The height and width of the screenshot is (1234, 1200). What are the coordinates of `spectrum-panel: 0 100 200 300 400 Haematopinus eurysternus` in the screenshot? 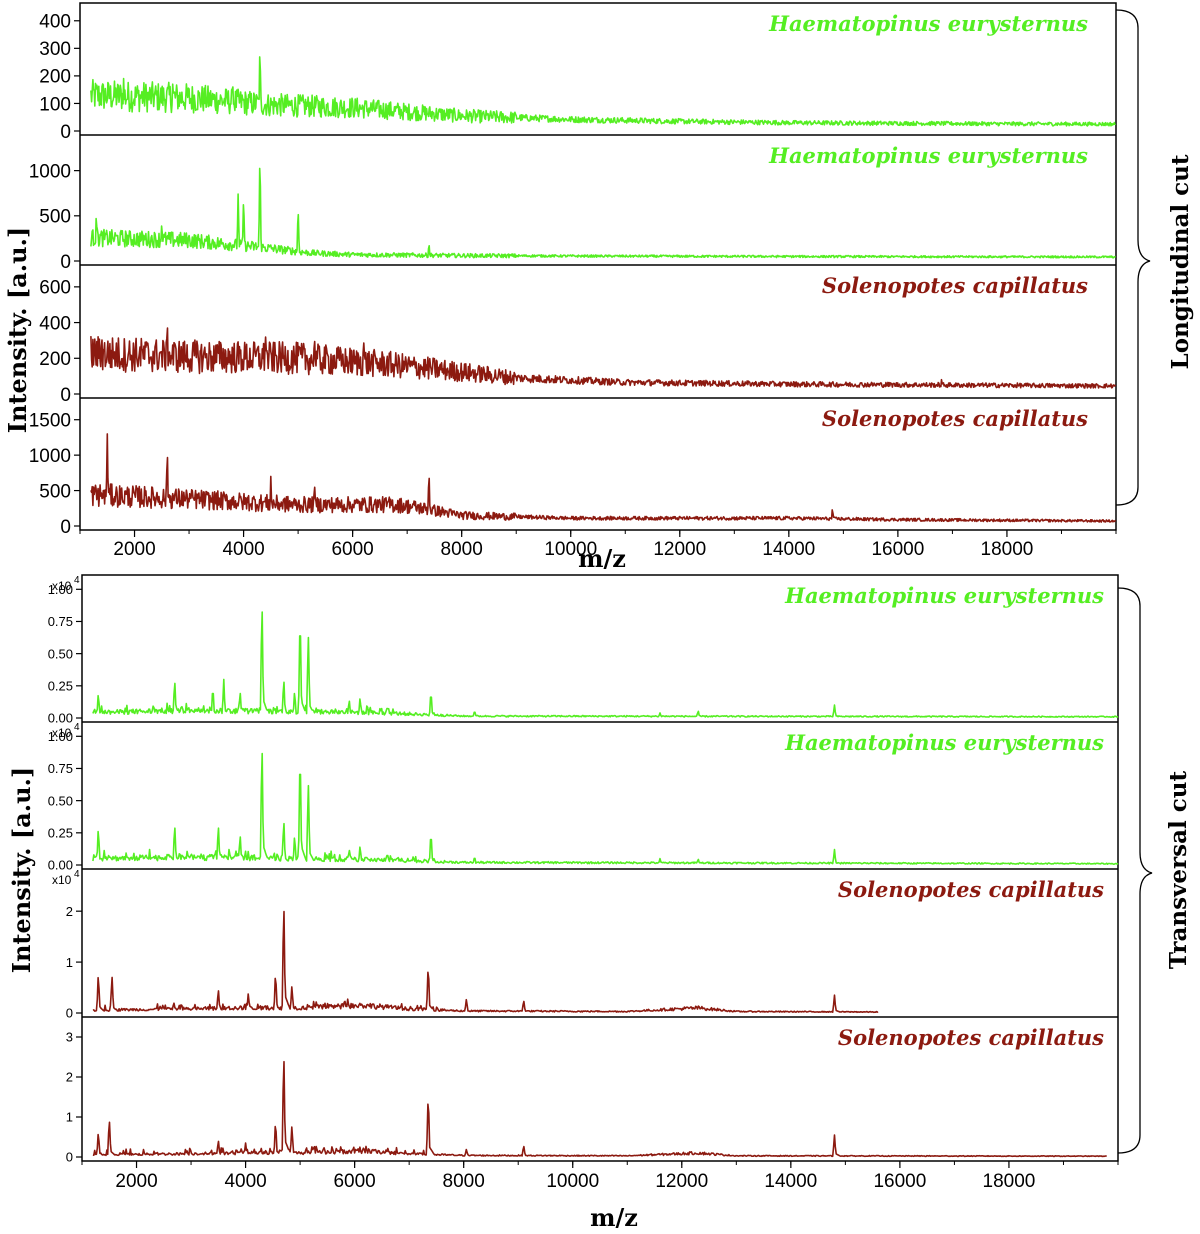 It's located at (578, 77).